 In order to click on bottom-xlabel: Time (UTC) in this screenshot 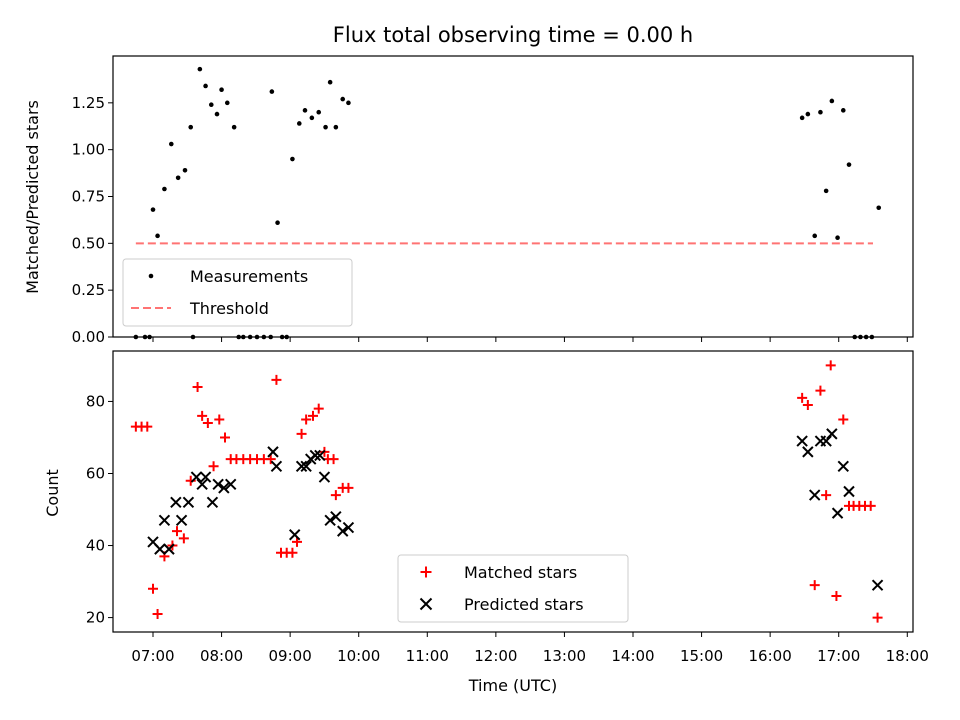, I will do `click(512, 685)`.